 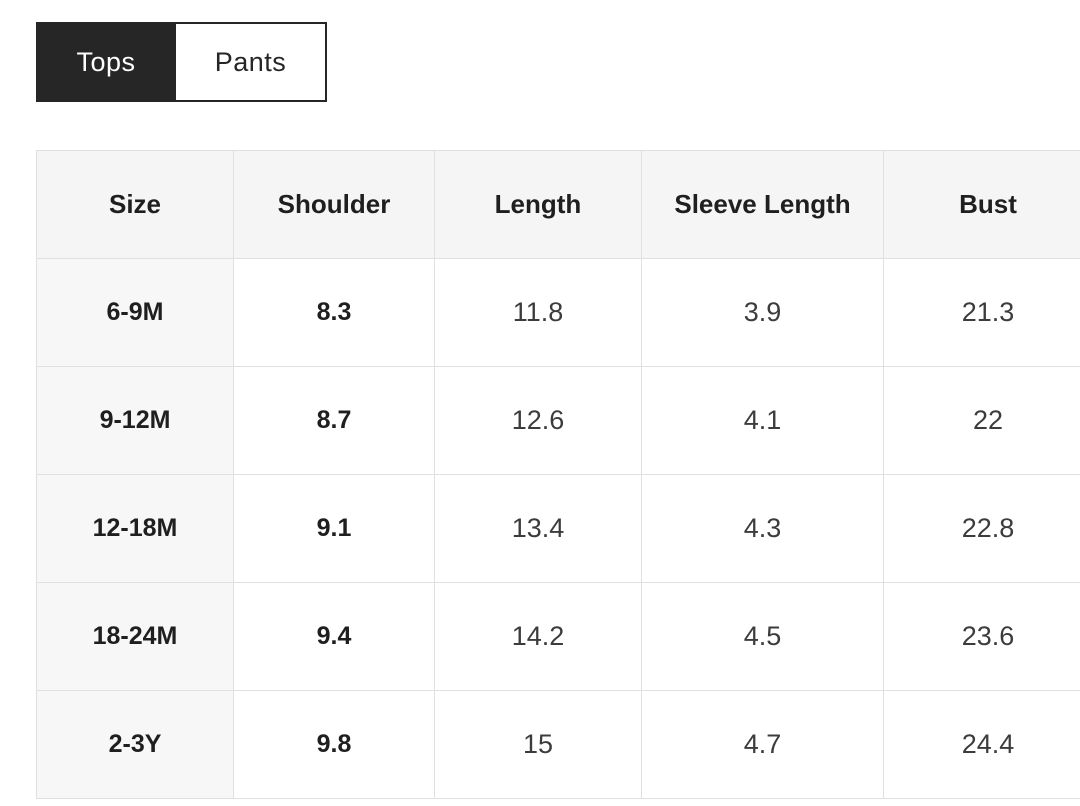 I want to click on cell-bust: 22, so click(x=981, y=420).